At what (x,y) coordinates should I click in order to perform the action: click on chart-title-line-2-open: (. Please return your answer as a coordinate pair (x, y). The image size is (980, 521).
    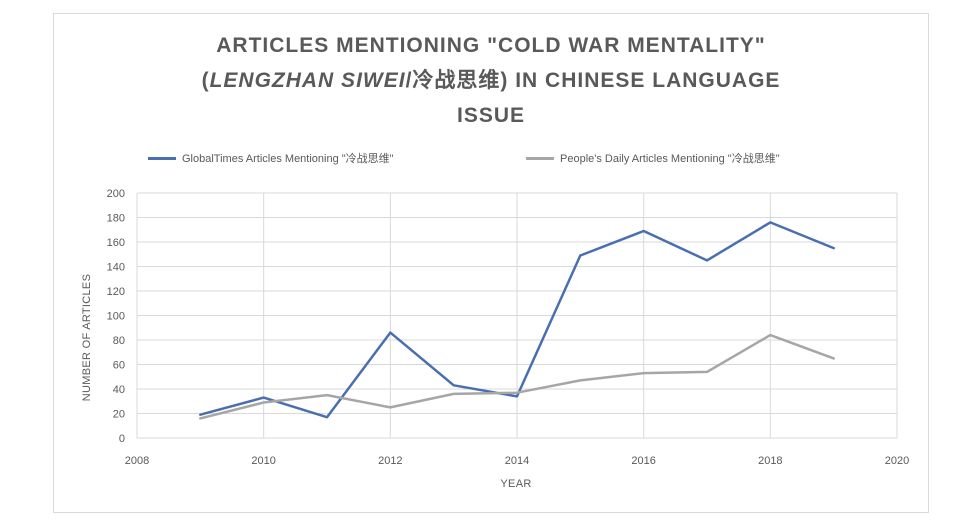
    Looking at the image, I should click on (205, 80).